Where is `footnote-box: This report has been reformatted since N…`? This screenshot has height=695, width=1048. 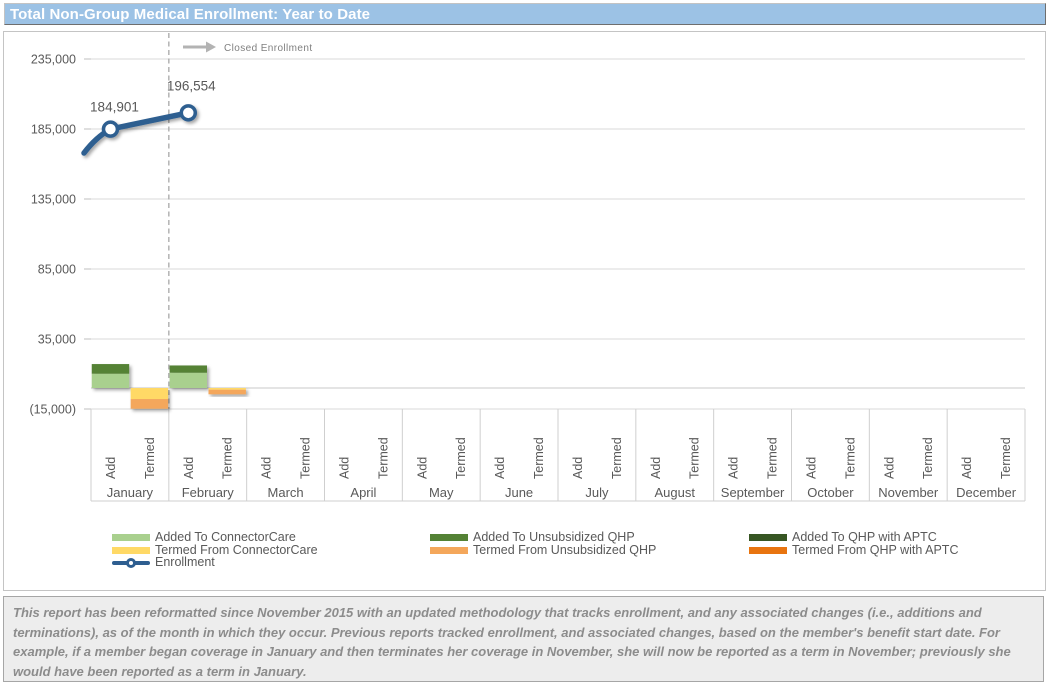
footnote-box: This report has been reformatted since N… is located at coordinates (523, 639).